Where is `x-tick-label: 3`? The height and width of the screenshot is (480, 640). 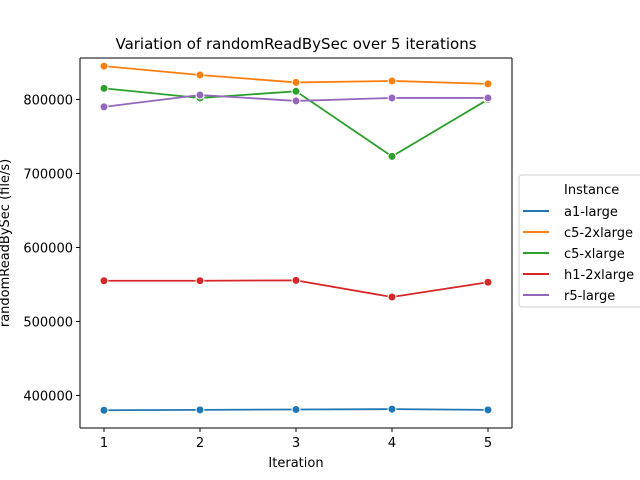 x-tick-label: 3 is located at coordinates (296, 443).